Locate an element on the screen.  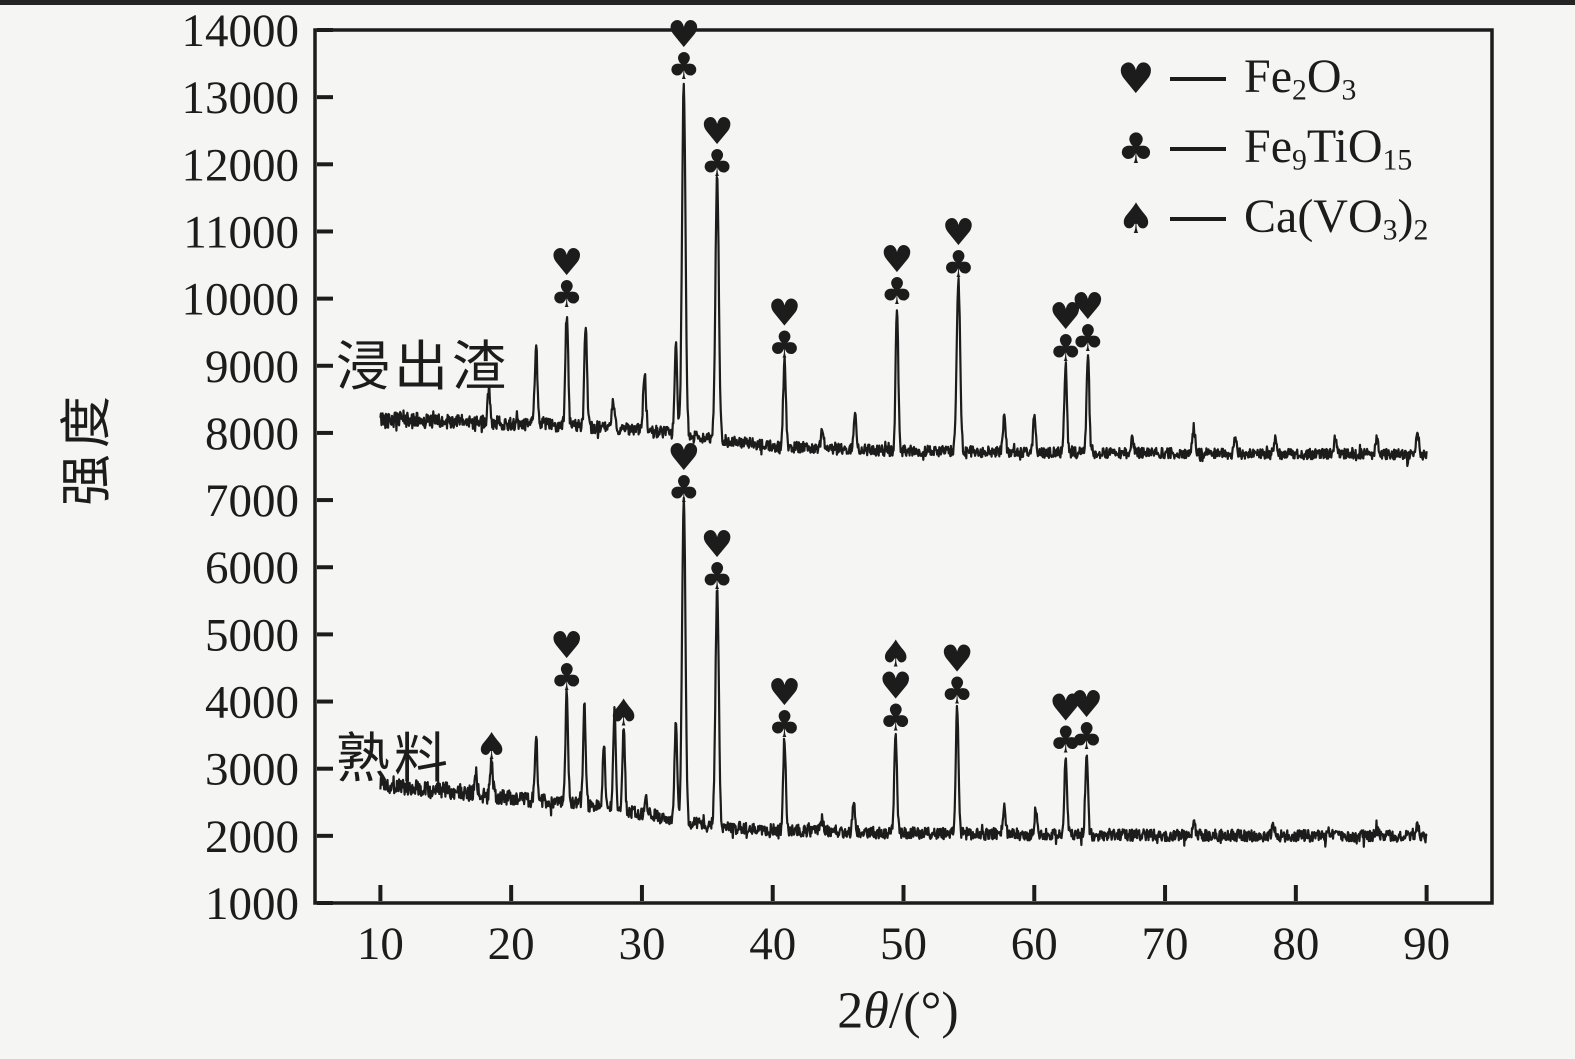
y-tick-label: 6000 is located at coordinates (252, 568).